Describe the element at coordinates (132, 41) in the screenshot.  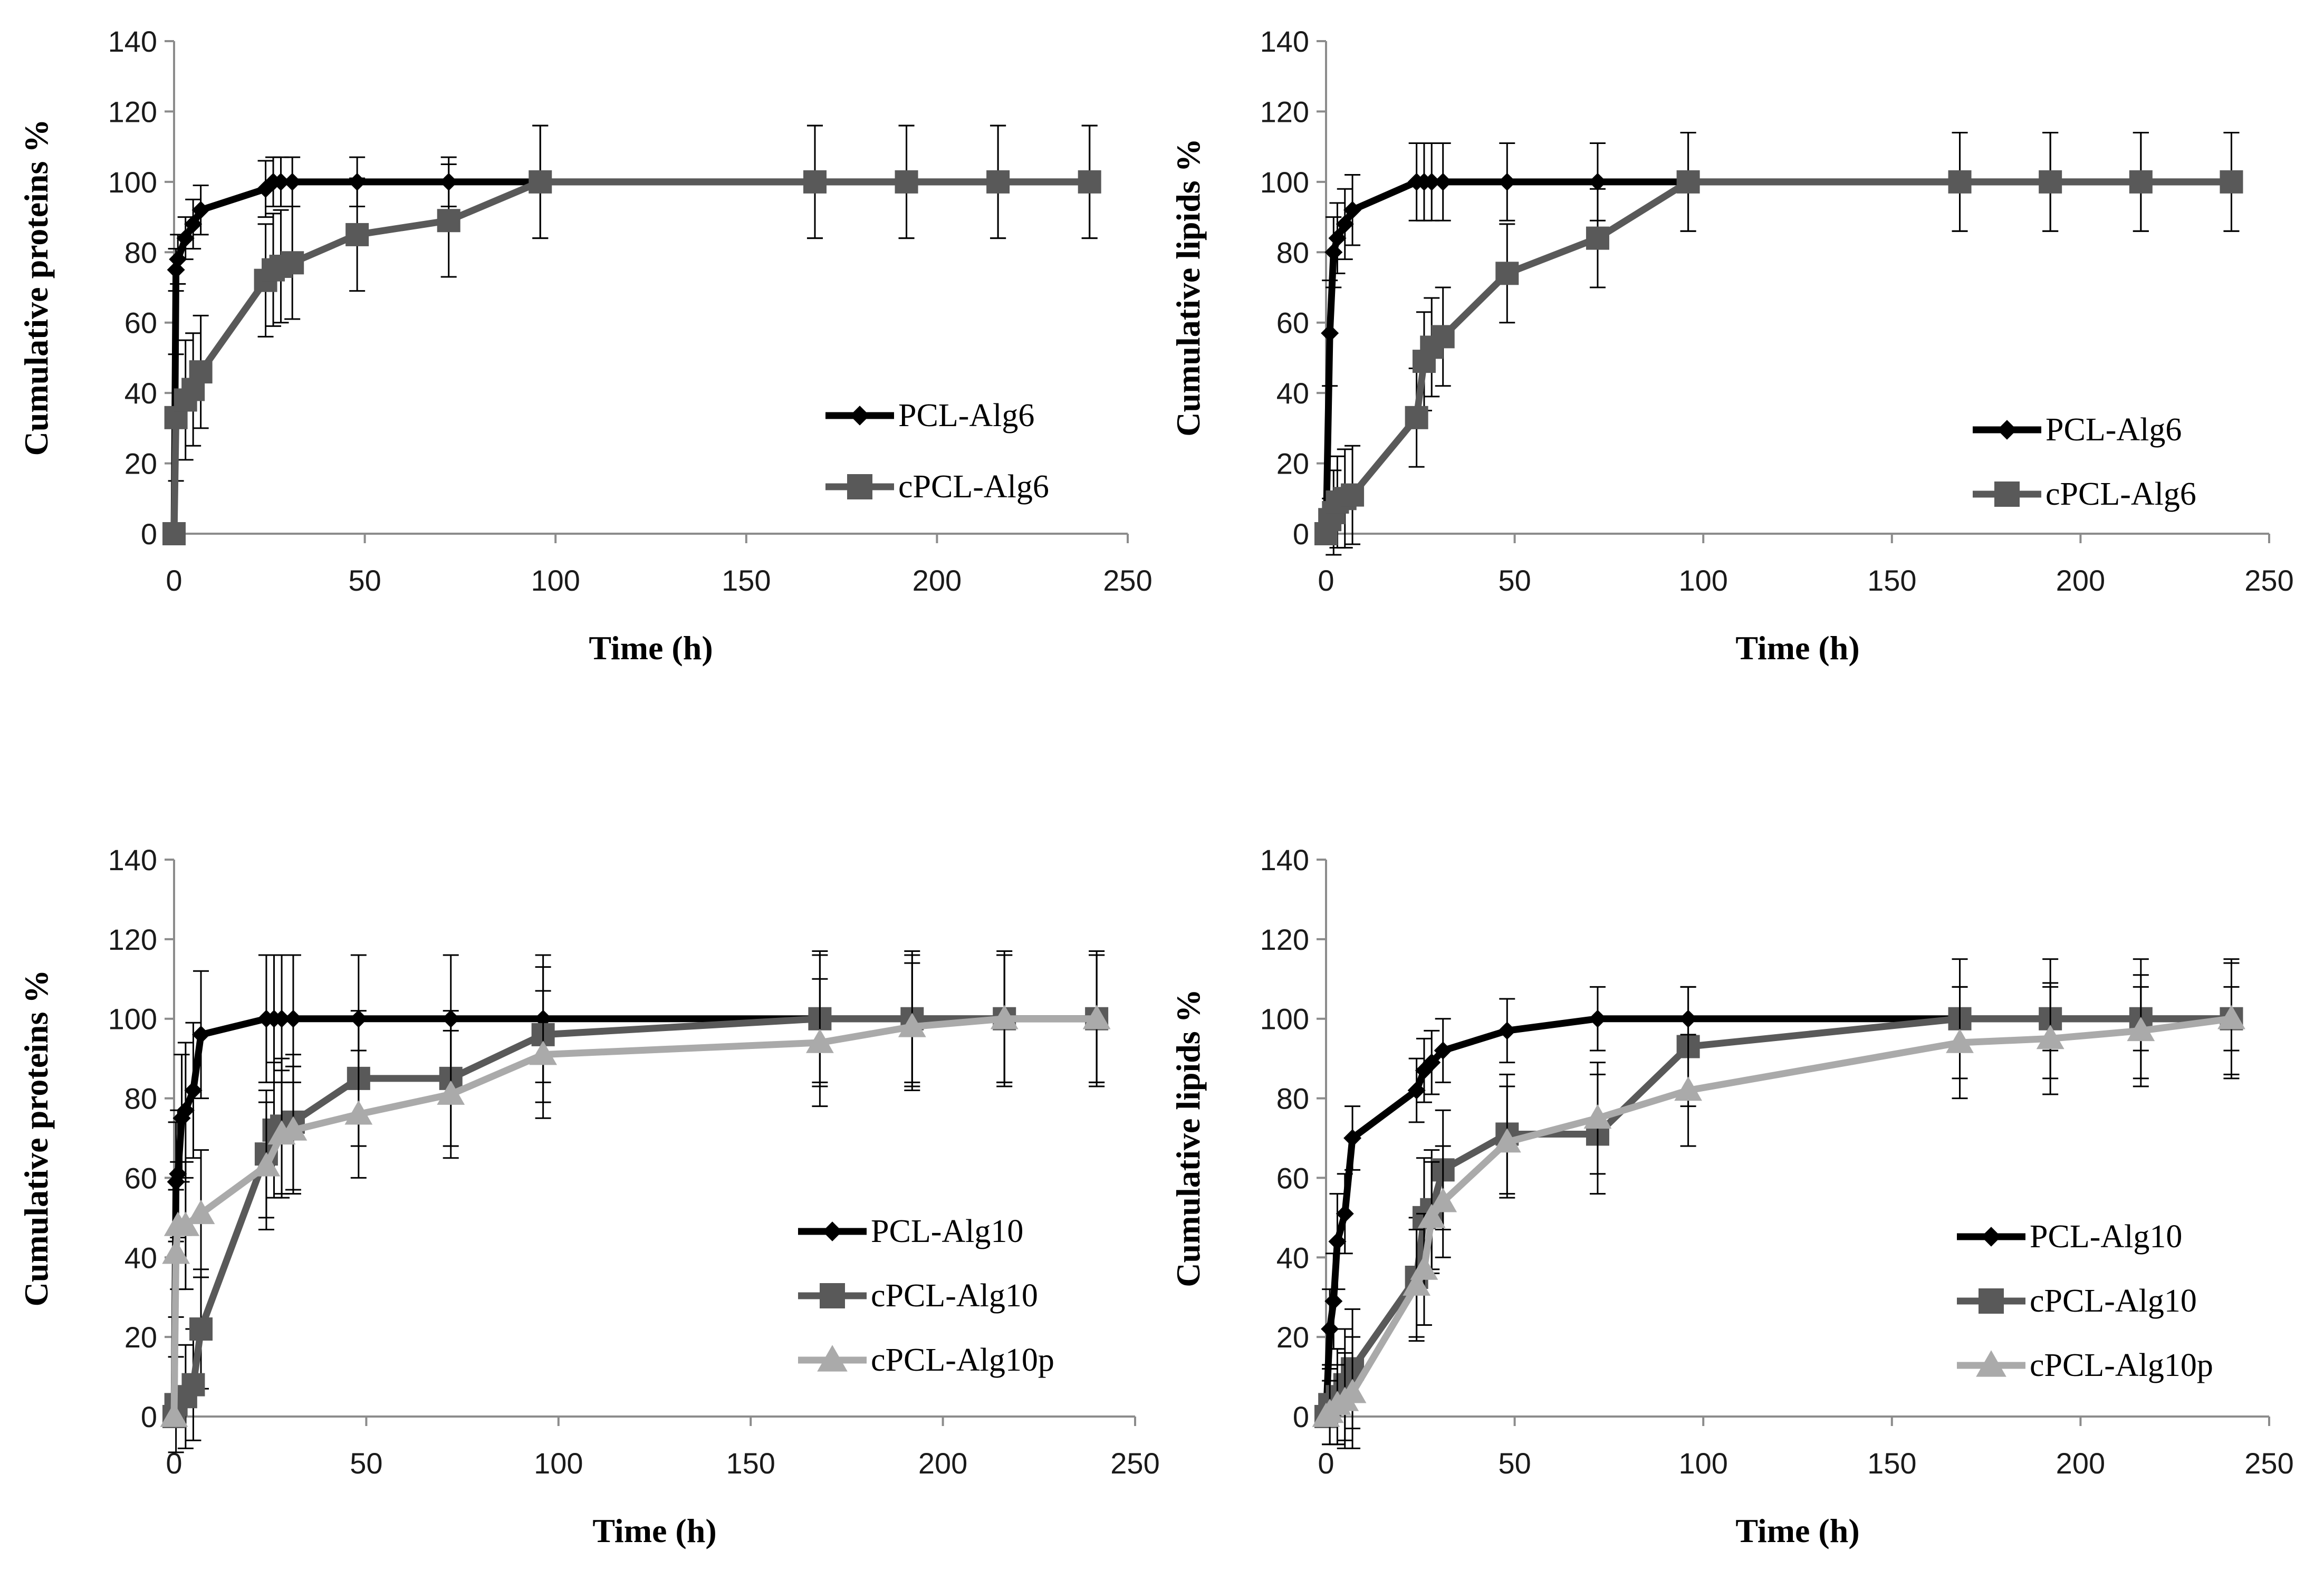
I see `y-tick-label: 140` at that location.